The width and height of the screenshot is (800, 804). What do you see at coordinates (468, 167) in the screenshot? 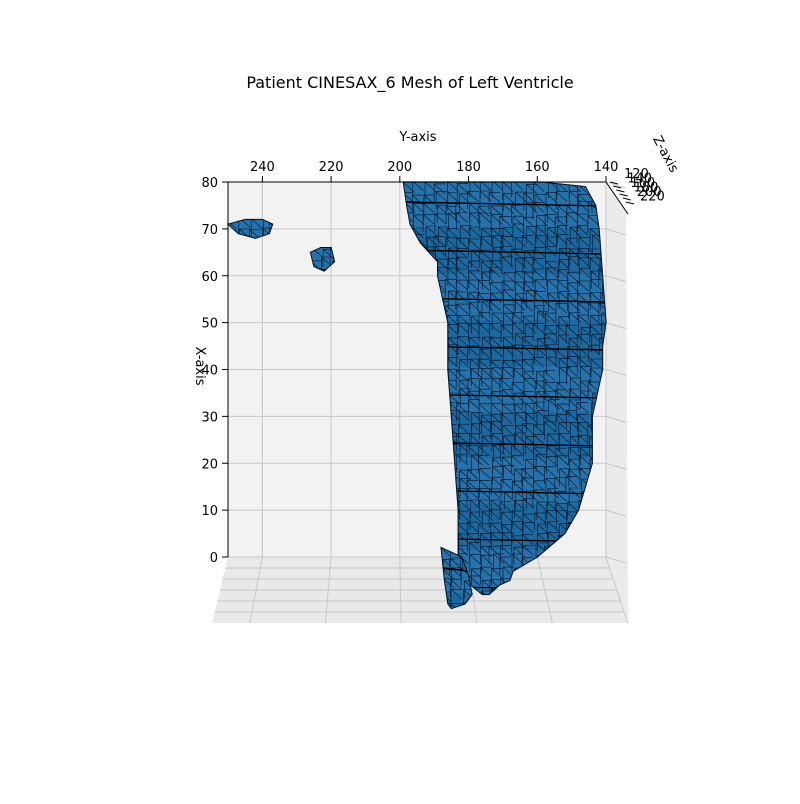
I see `y-tick-label: 180` at bounding box center [468, 167].